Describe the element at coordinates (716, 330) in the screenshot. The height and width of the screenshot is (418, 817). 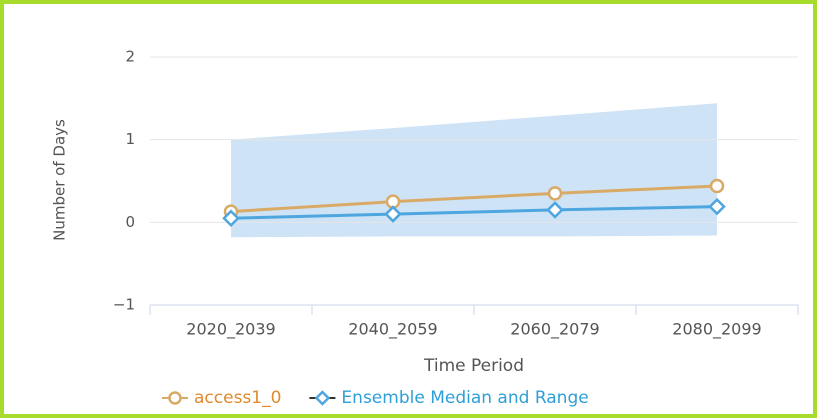
I see `x-tick-label: 2080_2099` at that location.